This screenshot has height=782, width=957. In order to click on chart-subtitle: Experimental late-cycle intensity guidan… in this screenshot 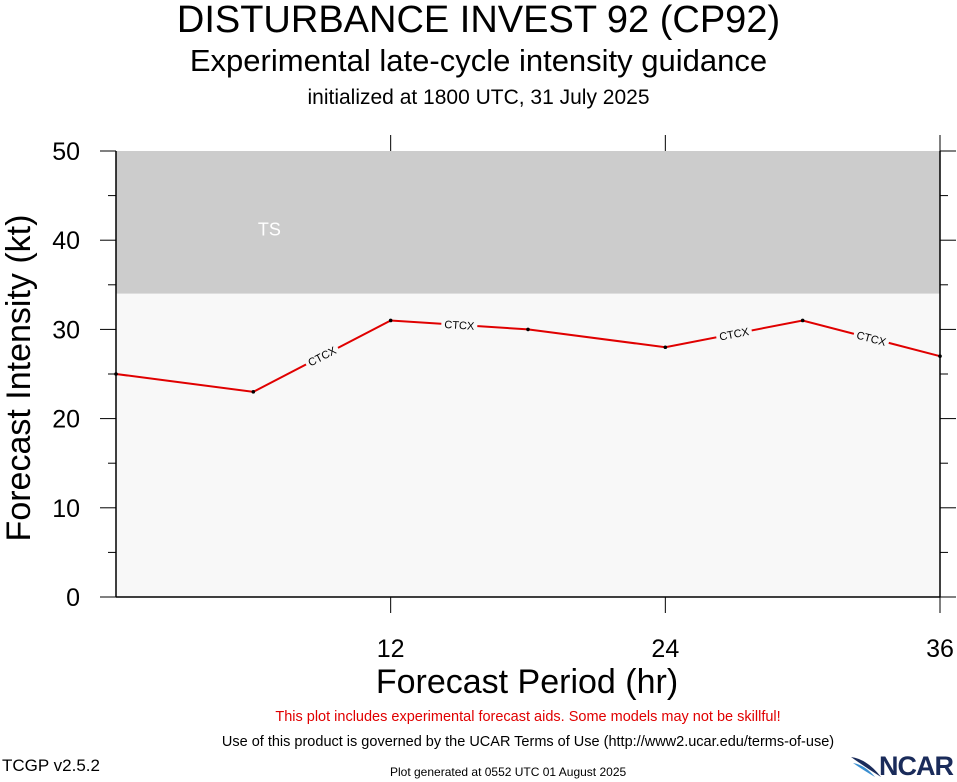, I will do `click(478, 60)`.